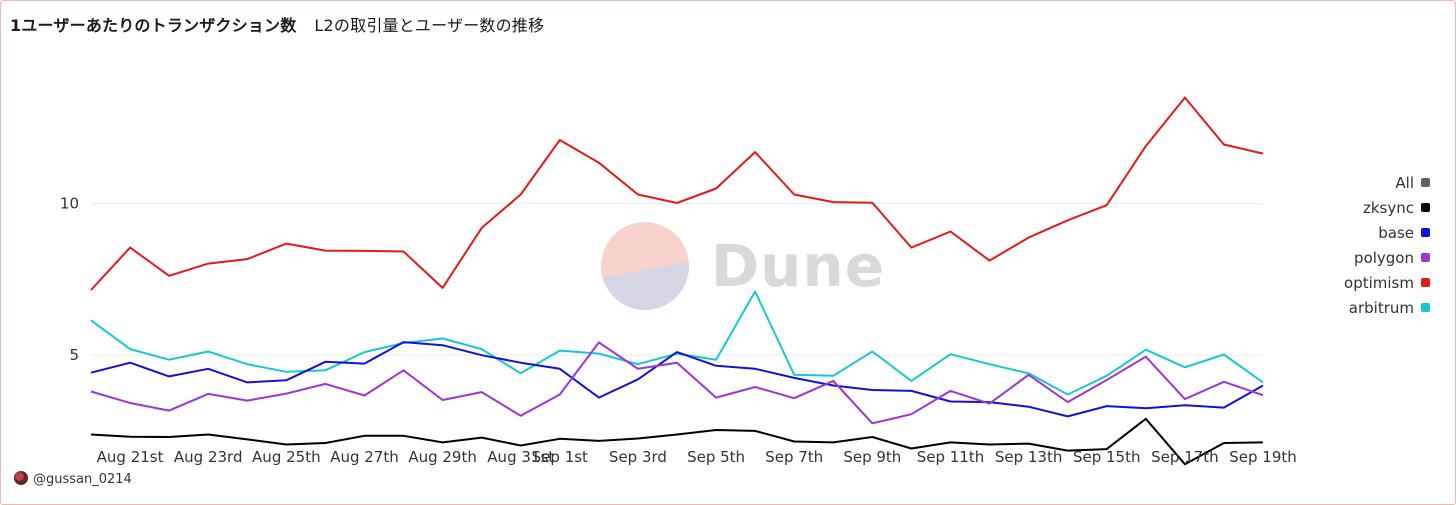 The height and width of the screenshot is (505, 1456). I want to click on x-tick-label: Aug 25th, so click(286, 457).